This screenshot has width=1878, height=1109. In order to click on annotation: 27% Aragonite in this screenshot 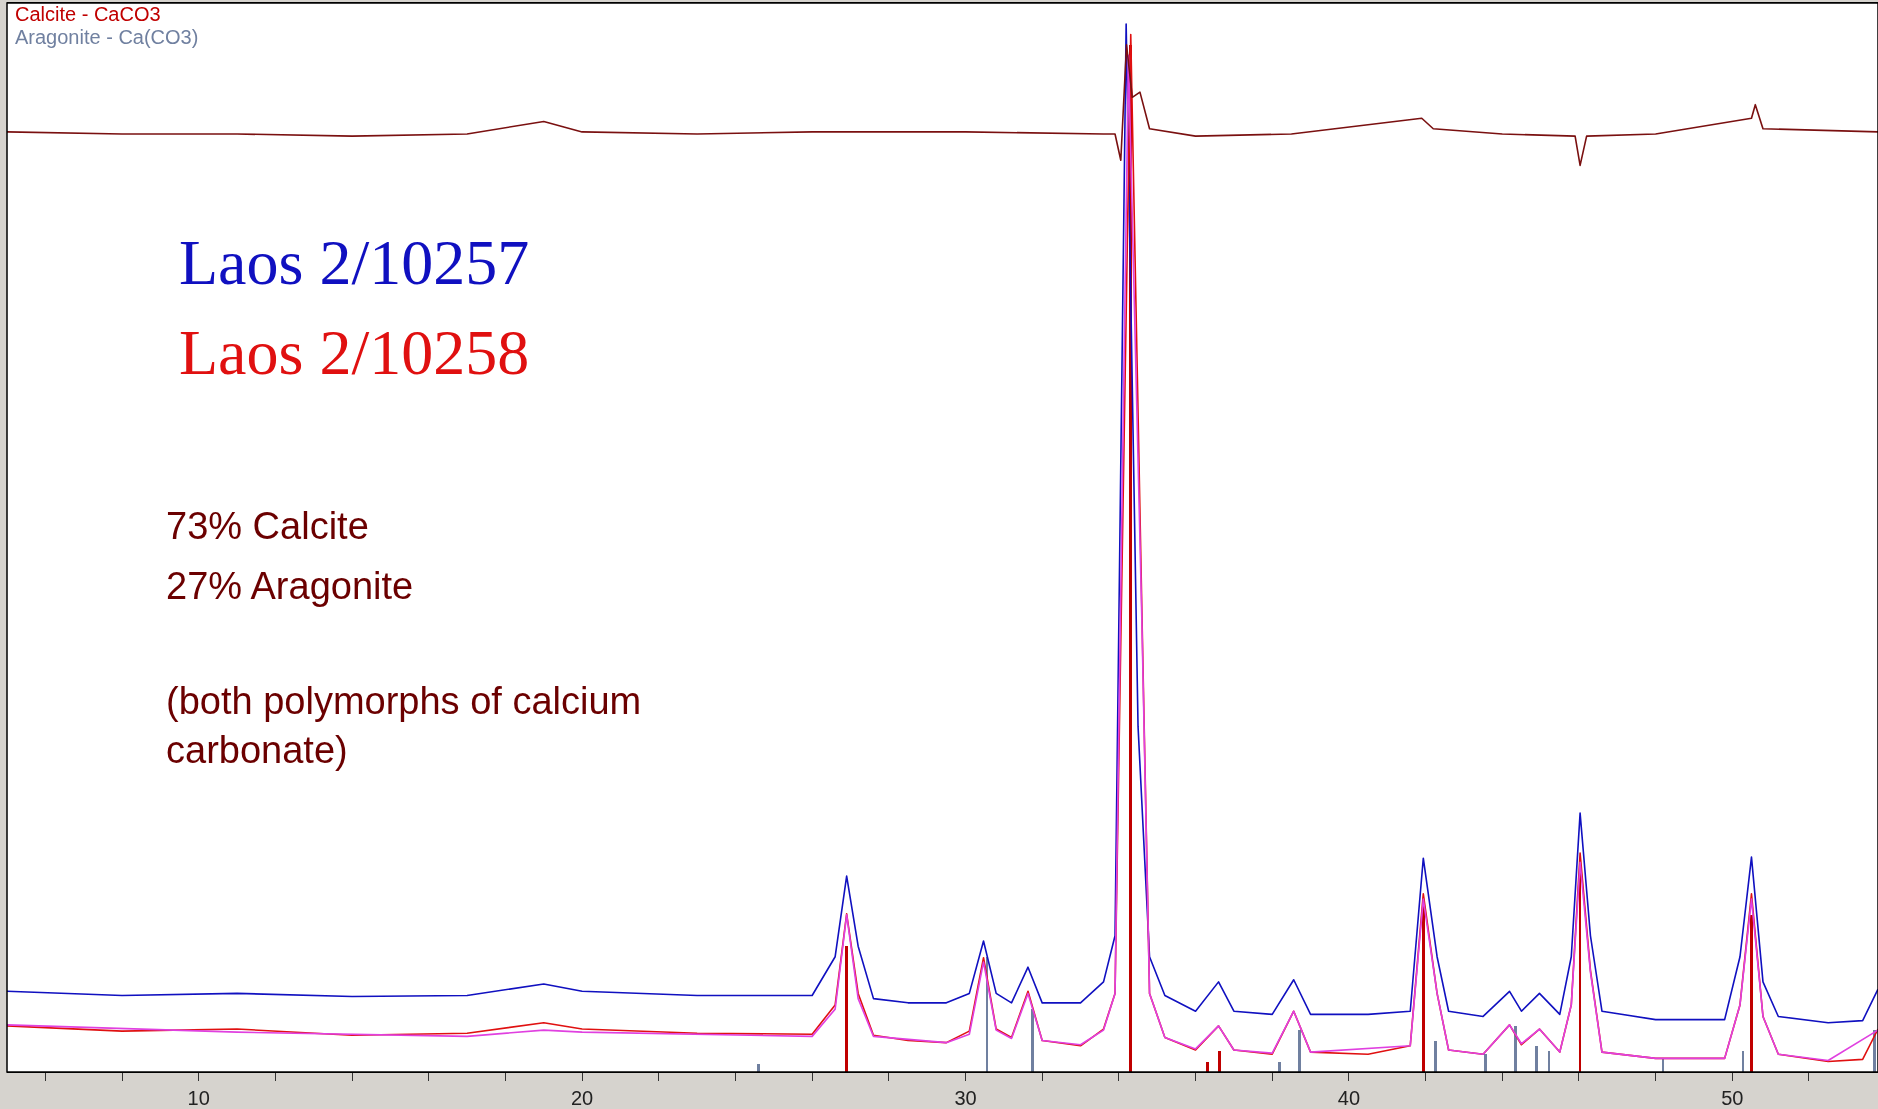, I will do `click(290, 586)`.